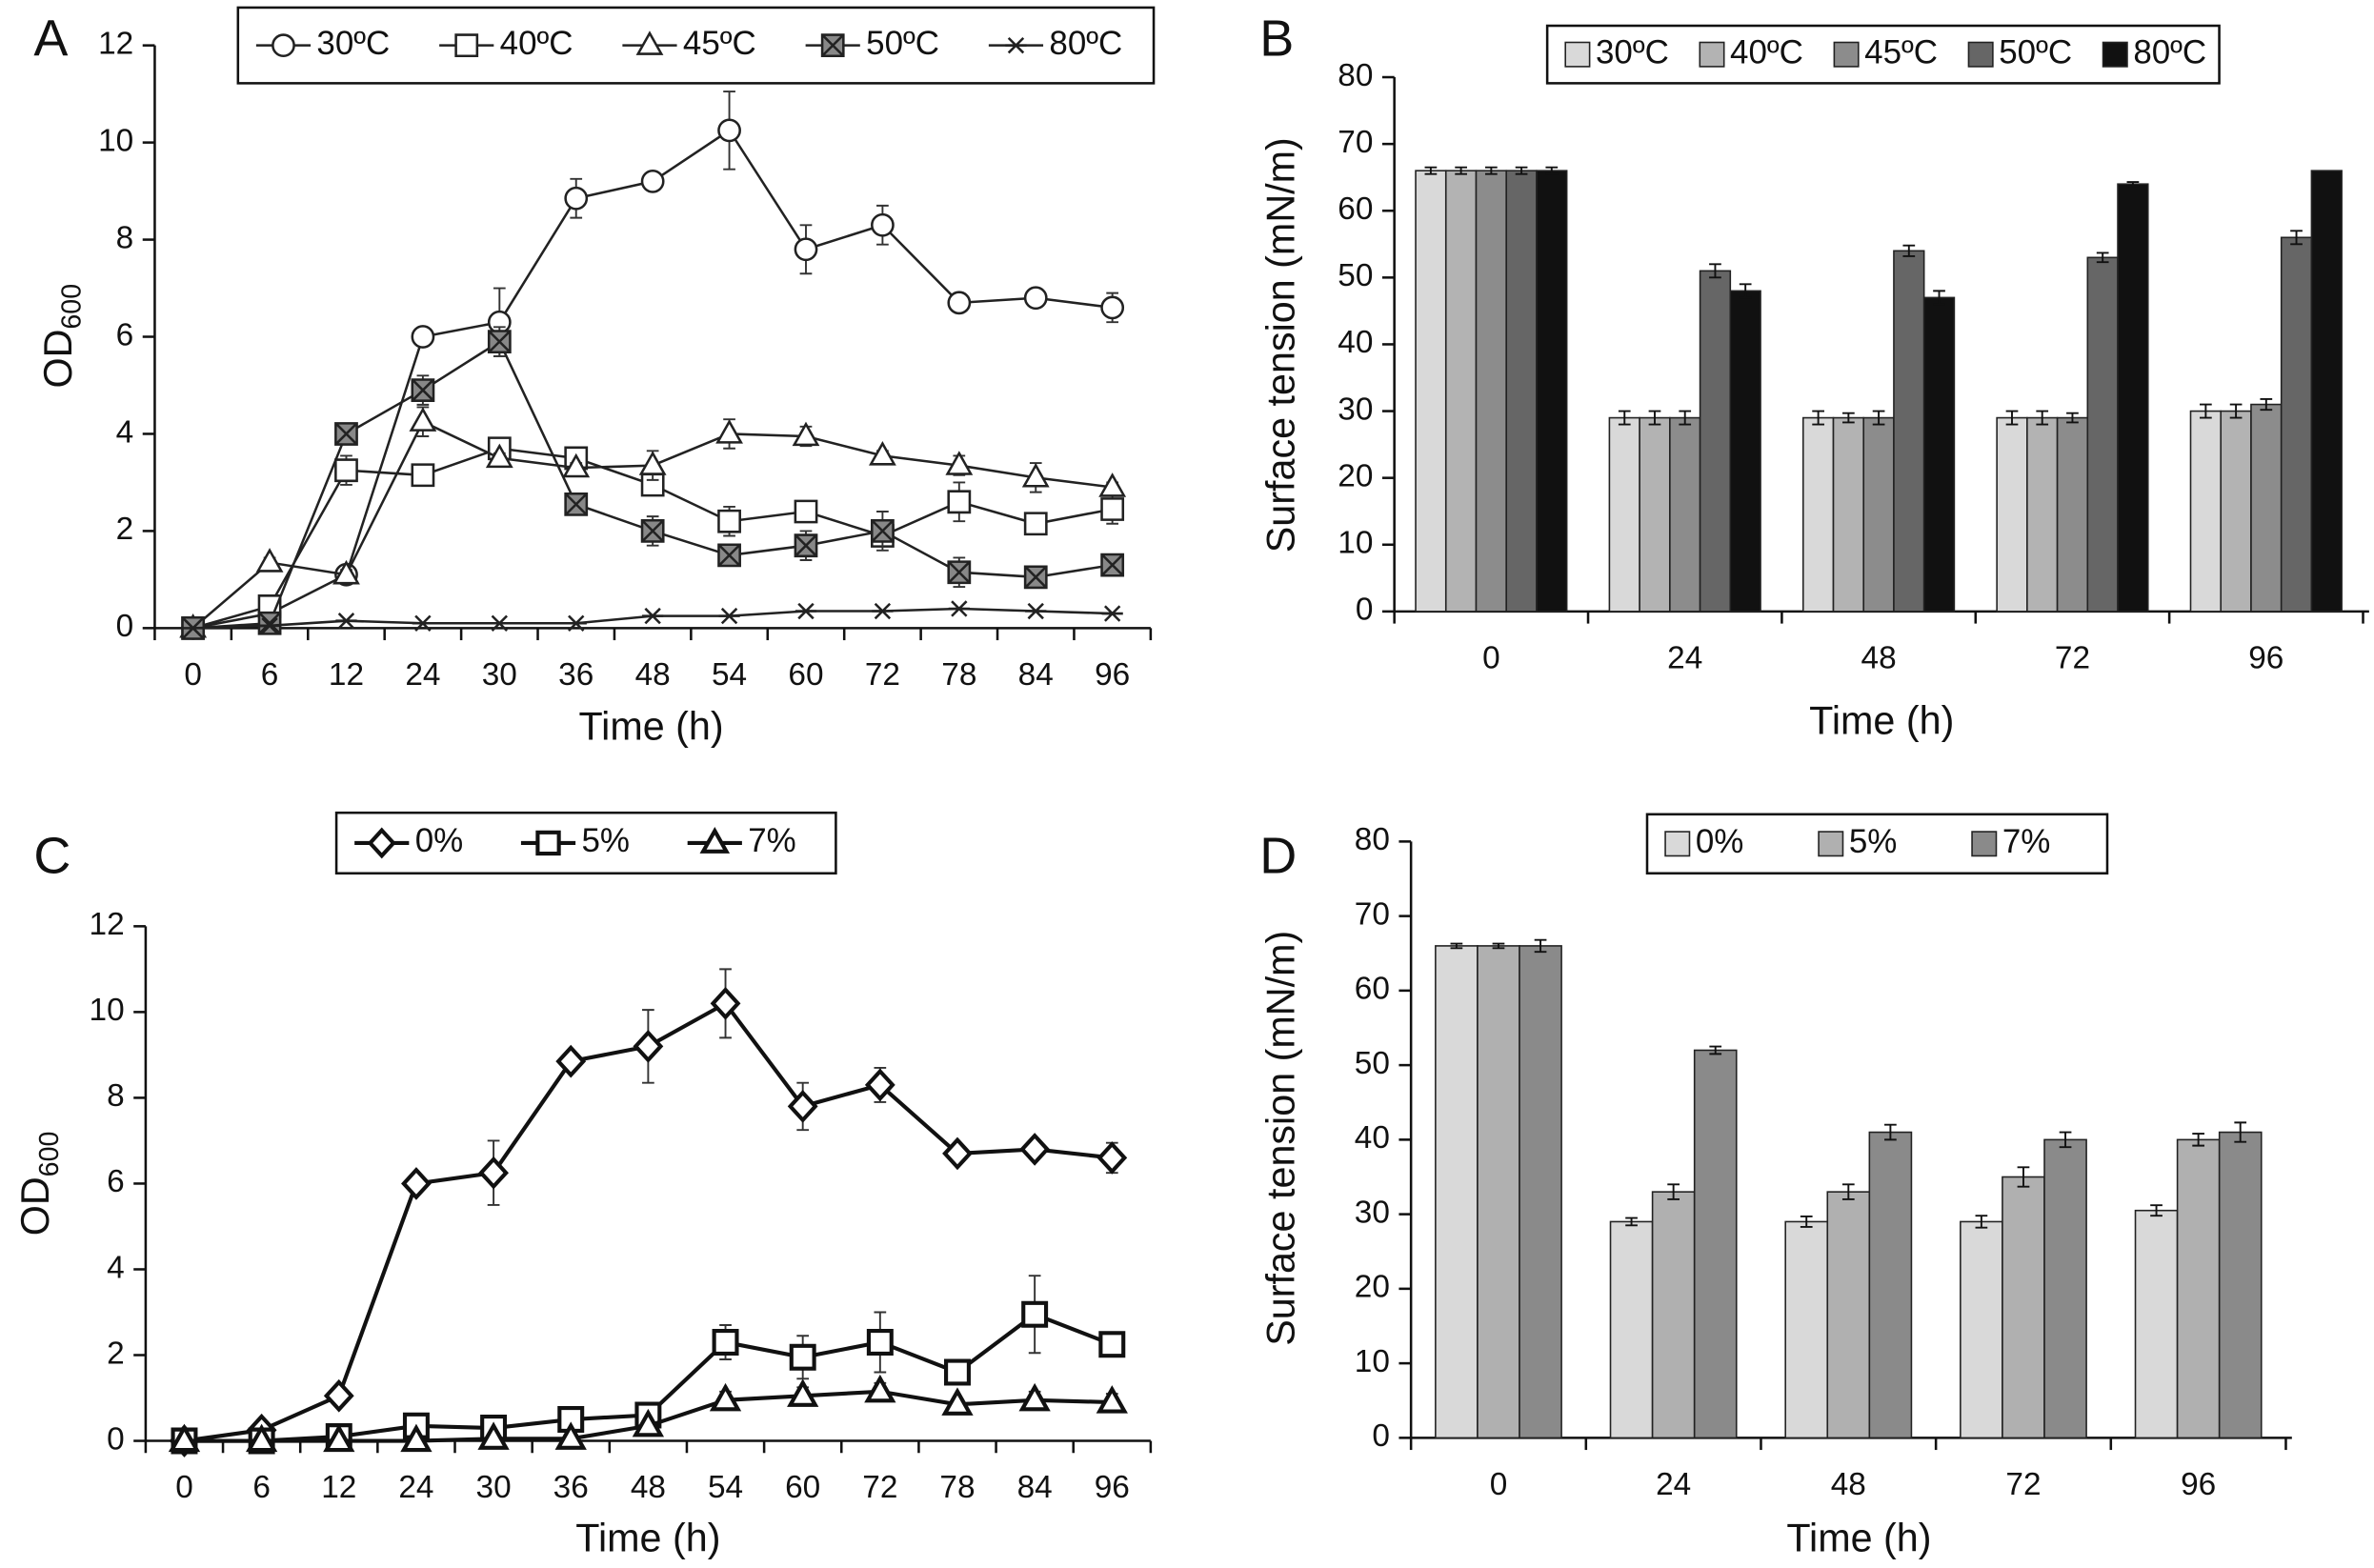  Describe the element at coordinates (2026, 842) in the screenshot. I see `legend-label: 7%` at that location.